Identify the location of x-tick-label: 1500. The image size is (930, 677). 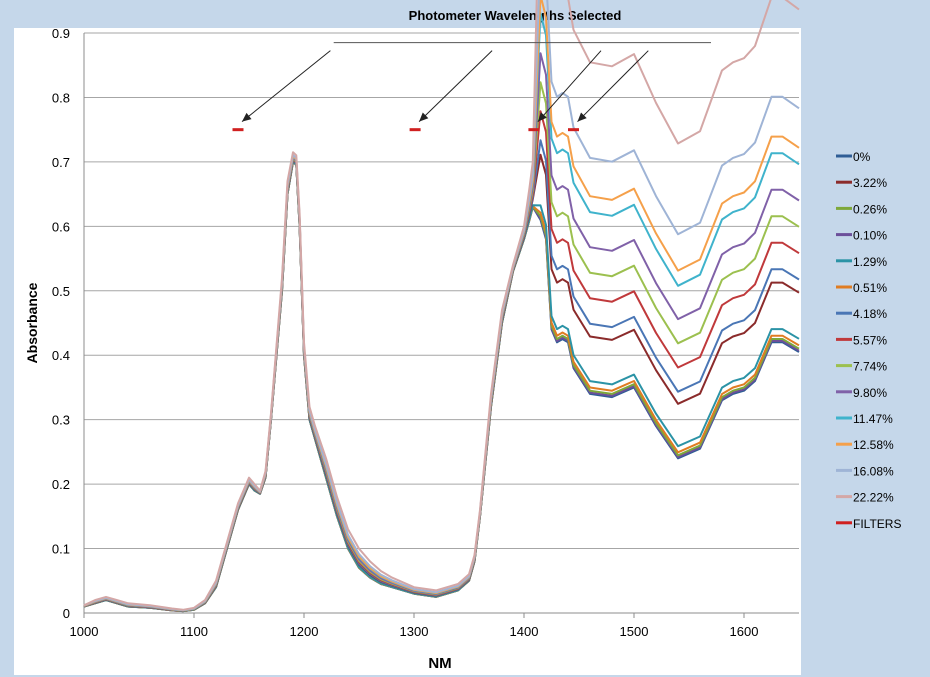
(634, 631).